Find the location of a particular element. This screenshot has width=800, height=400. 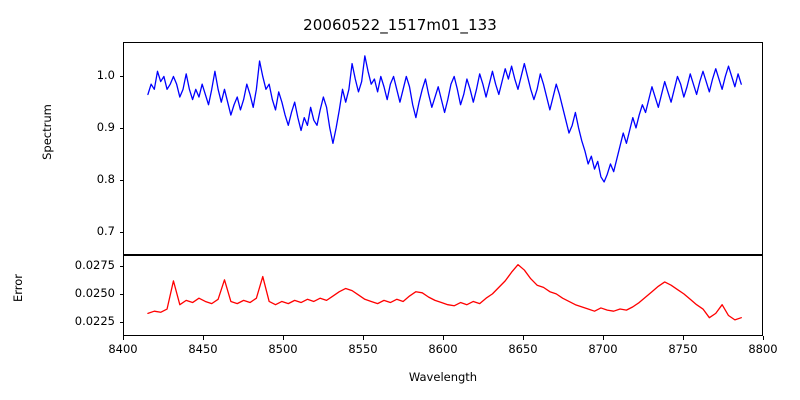

x-axis-tick-label: 8650 is located at coordinates (523, 349).